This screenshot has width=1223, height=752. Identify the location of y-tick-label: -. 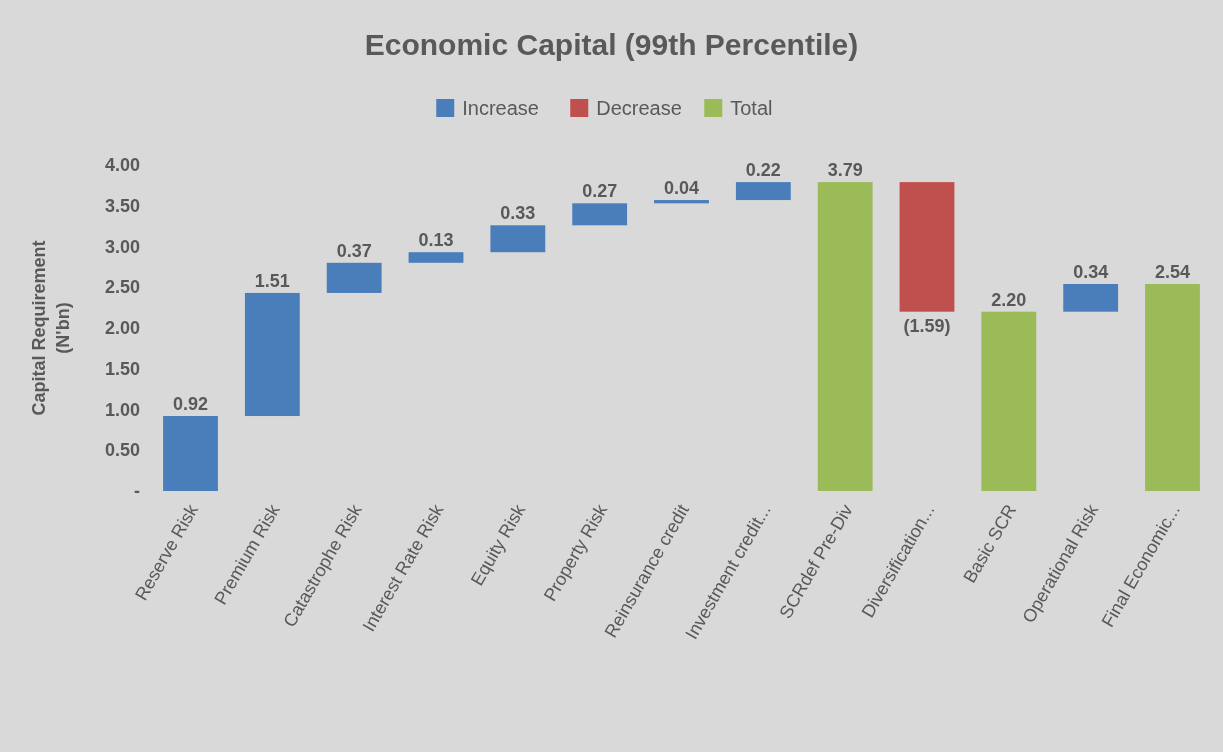
(137, 491).